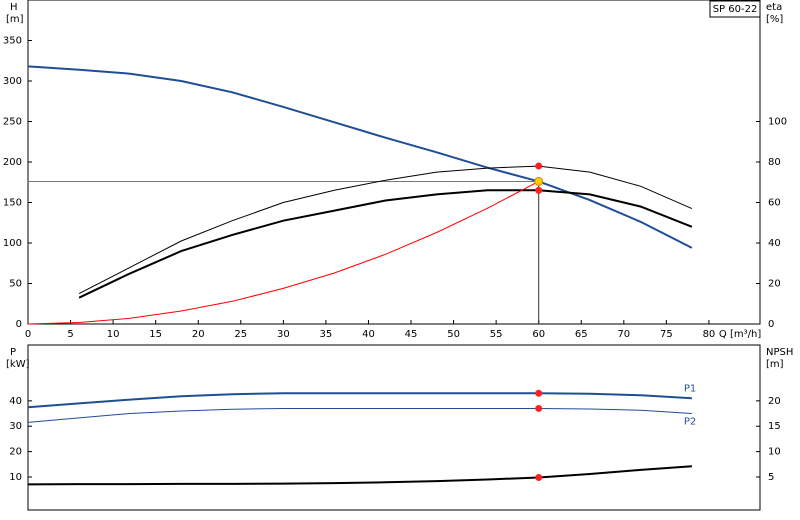 This screenshot has width=800, height=520. I want to click on chart-label: SP 60-22, so click(735, 9).